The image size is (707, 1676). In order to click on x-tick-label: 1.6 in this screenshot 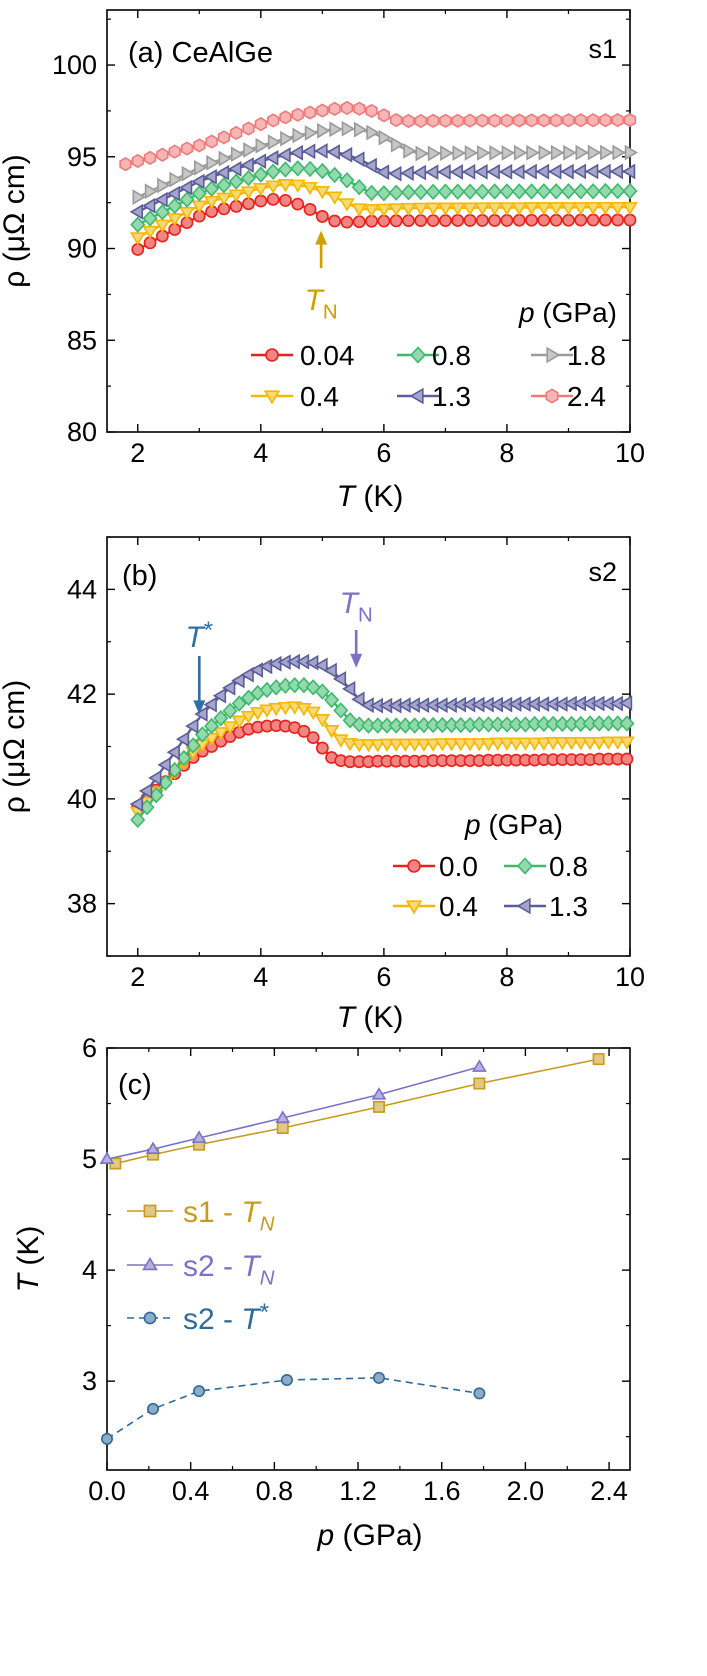, I will do `click(442, 1491)`.